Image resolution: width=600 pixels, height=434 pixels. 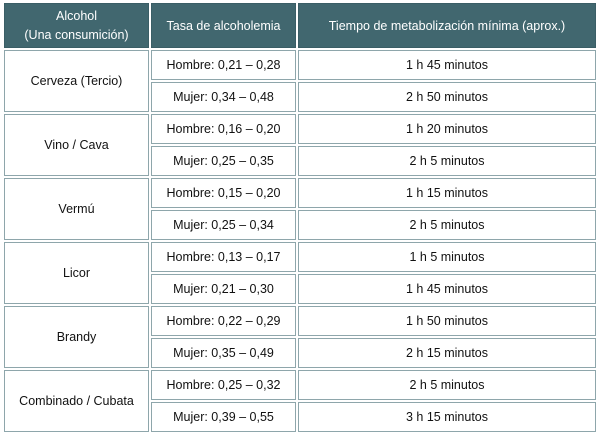 I want to click on women-time: 1 h 45 minutos, so click(x=447, y=289).